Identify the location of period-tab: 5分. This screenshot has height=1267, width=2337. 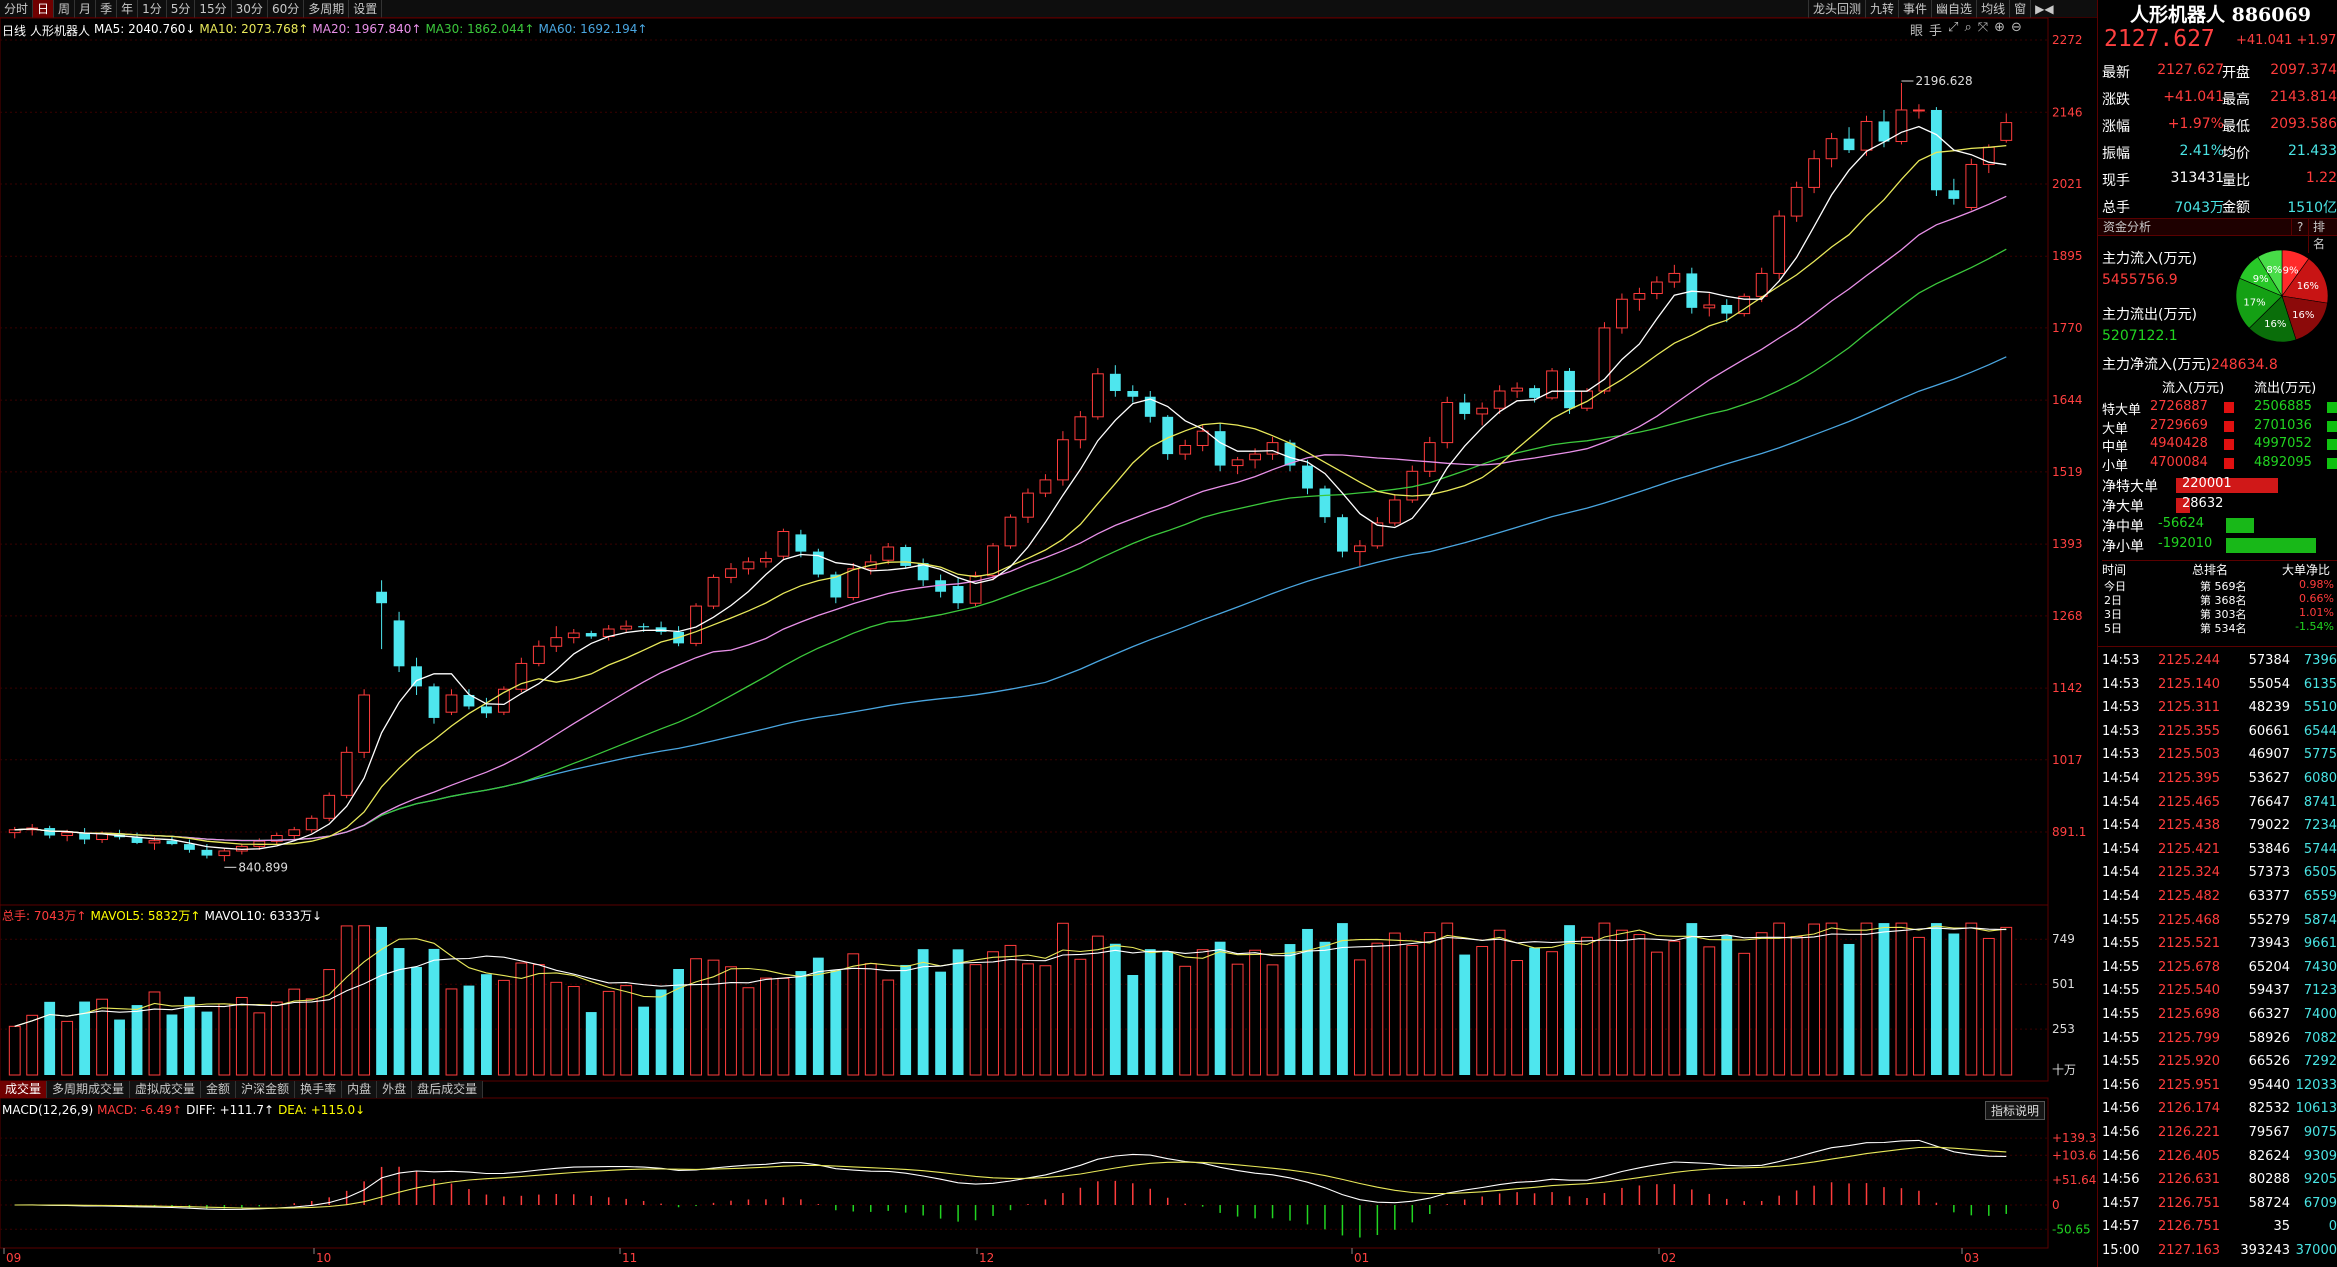
(181, 9).